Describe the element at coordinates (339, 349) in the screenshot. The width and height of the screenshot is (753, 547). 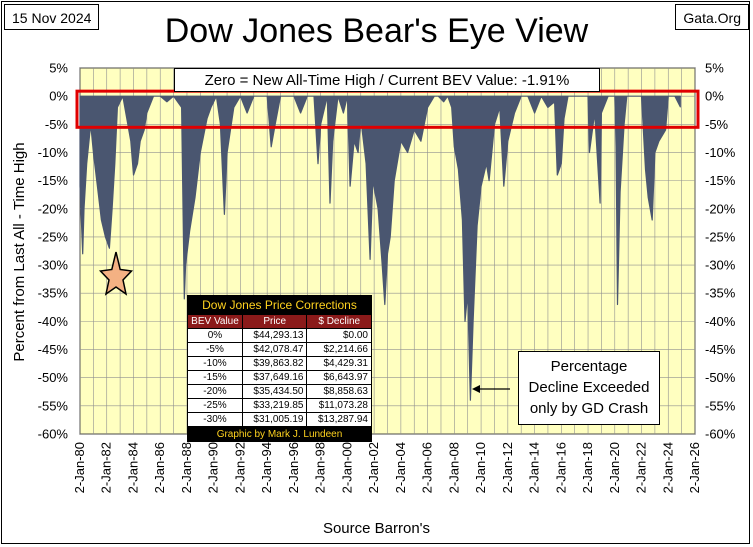
I see `decline-cell: $2,214.66` at that location.